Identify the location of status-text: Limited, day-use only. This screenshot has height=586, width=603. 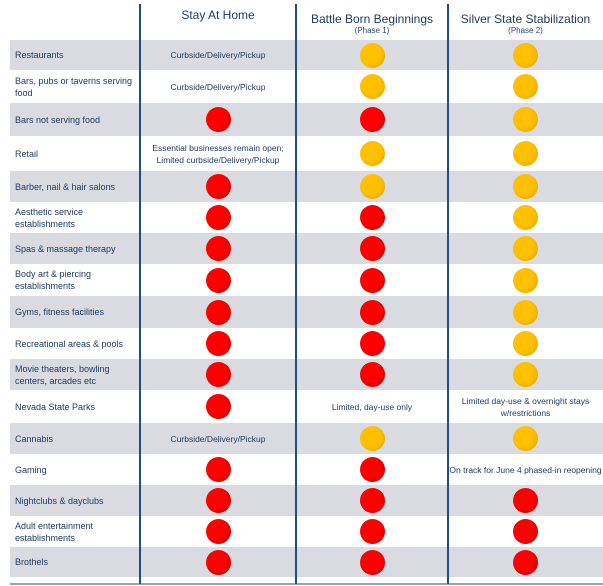
(372, 406).